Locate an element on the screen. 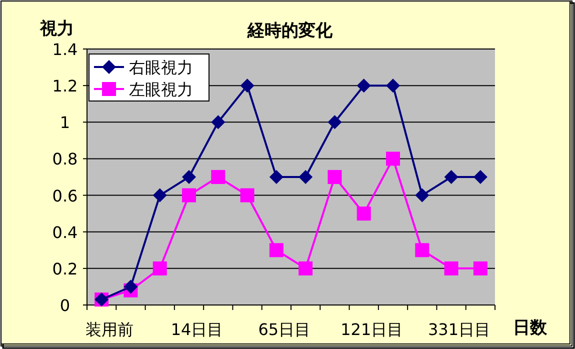  y-tick-label: 0.2 is located at coordinates (65, 268).